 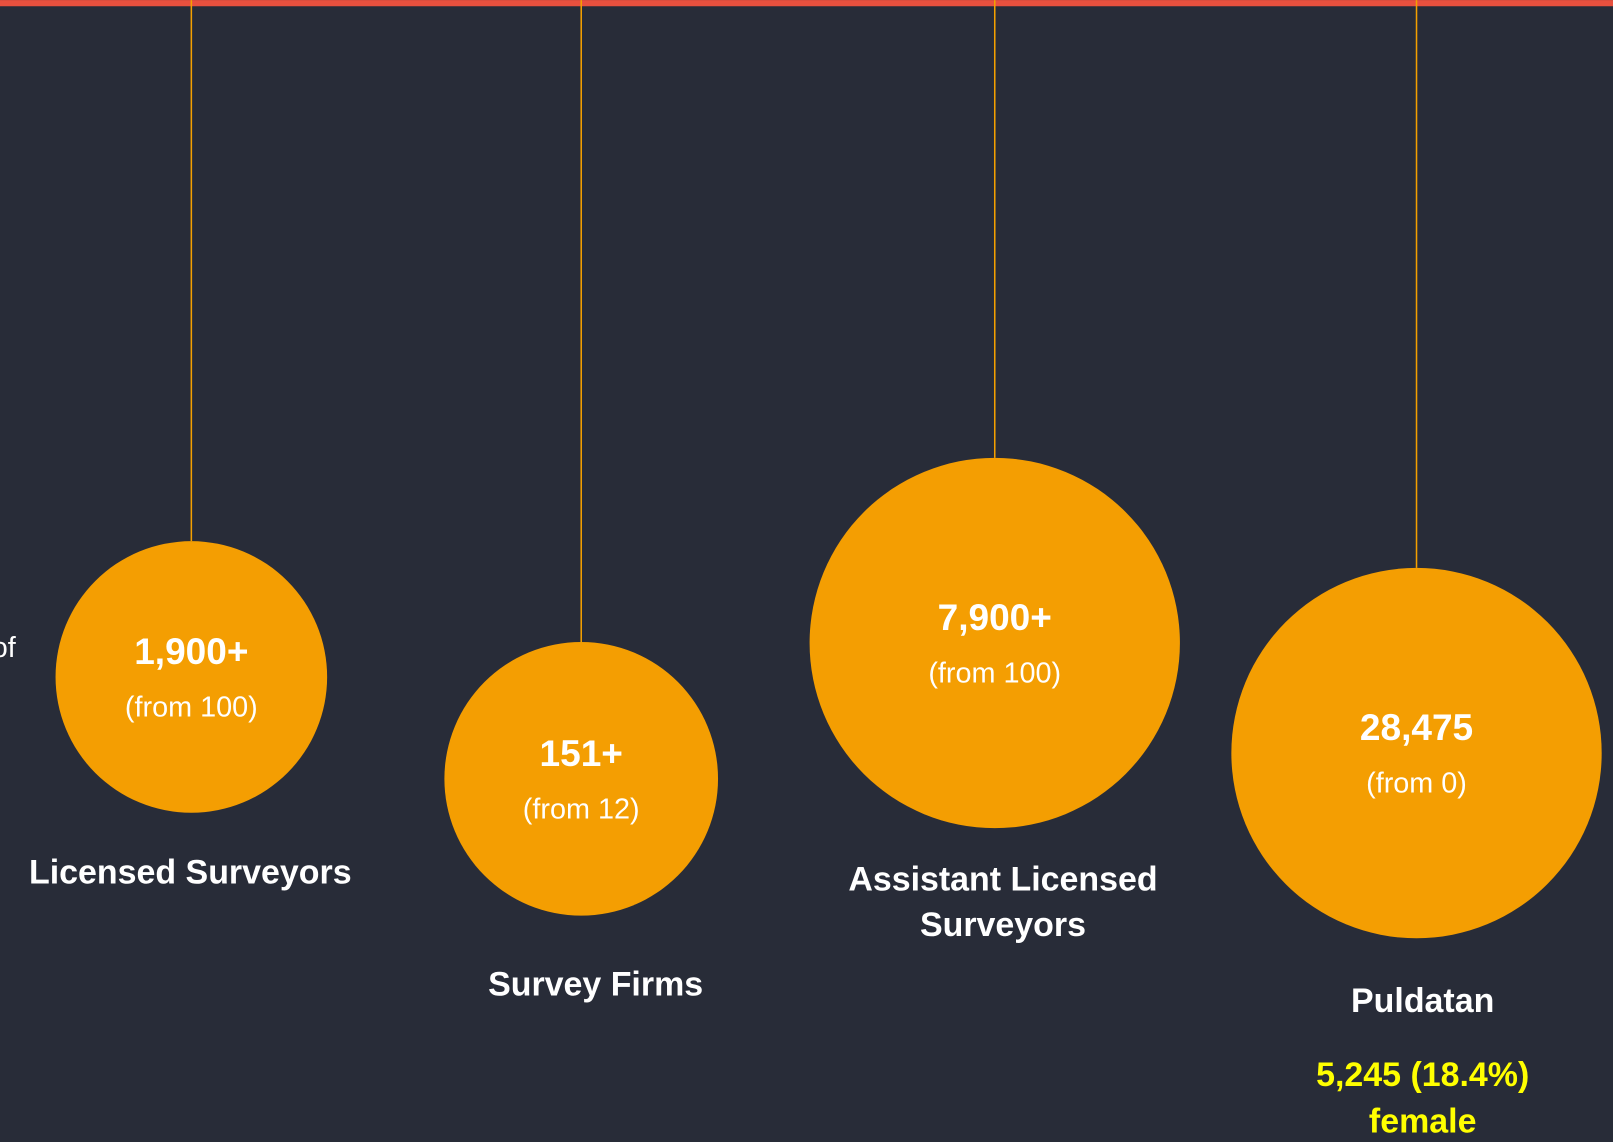 What do you see at coordinates (190, 872) in the screenshot?
I see `bubble-label: Licensed Surveyors` at bounding box center [190, 872].